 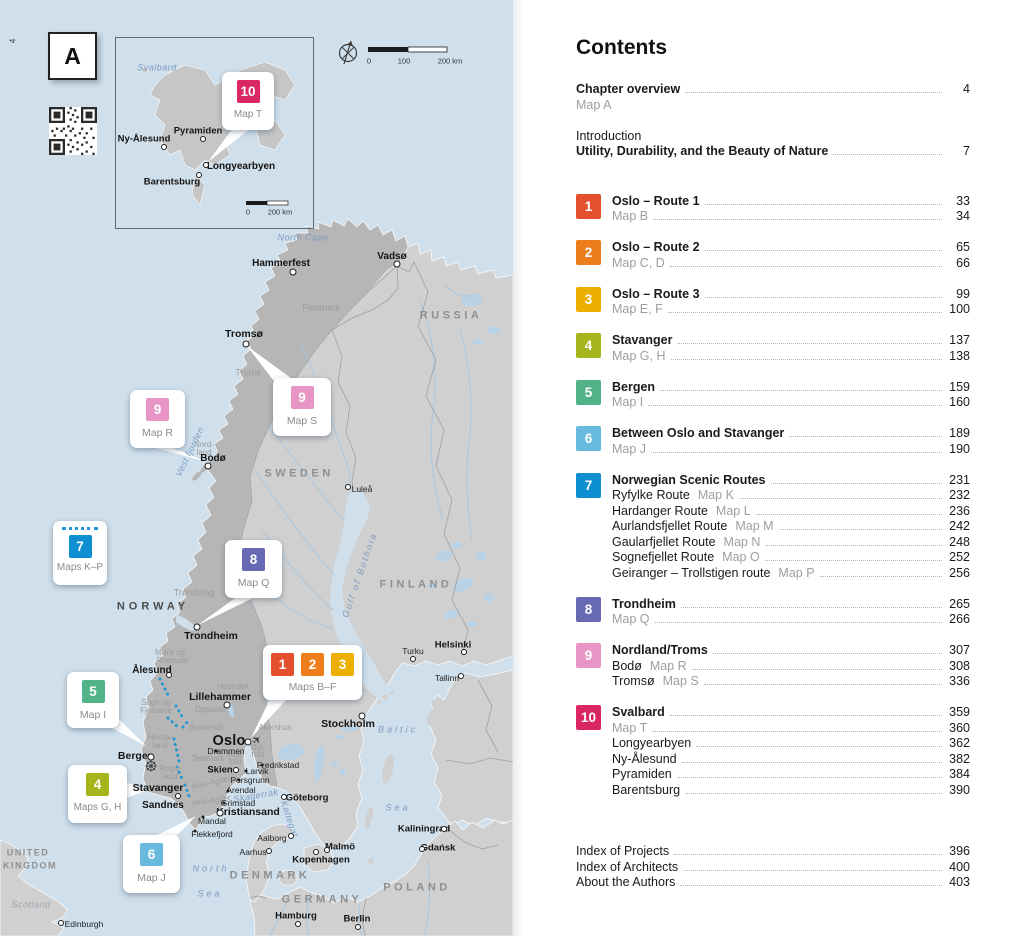 I want to click on city-dot-mandal, so click(x=203, y=817).